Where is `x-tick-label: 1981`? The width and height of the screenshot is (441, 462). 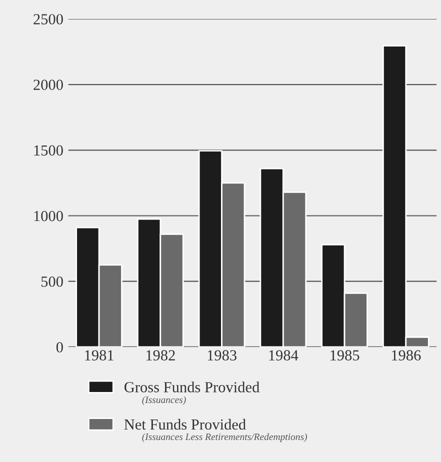
x-tick-label: 1981 is located at coordinates (99, 355).